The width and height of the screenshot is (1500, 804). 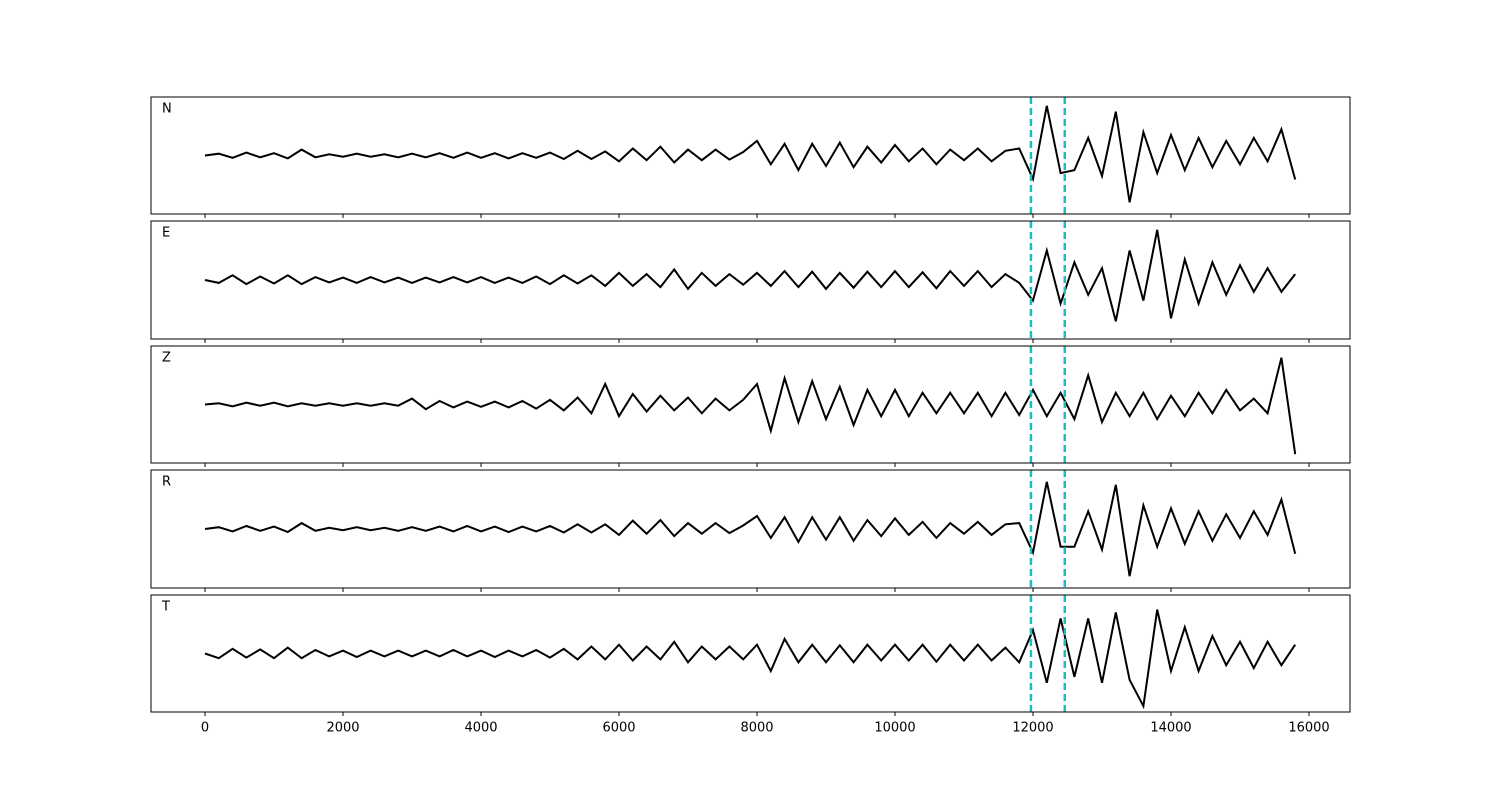 What do you see at coordinates (618, 728) in the screenshot?
I see `x-tick-label: 6000` at bounding box center [618, 728].